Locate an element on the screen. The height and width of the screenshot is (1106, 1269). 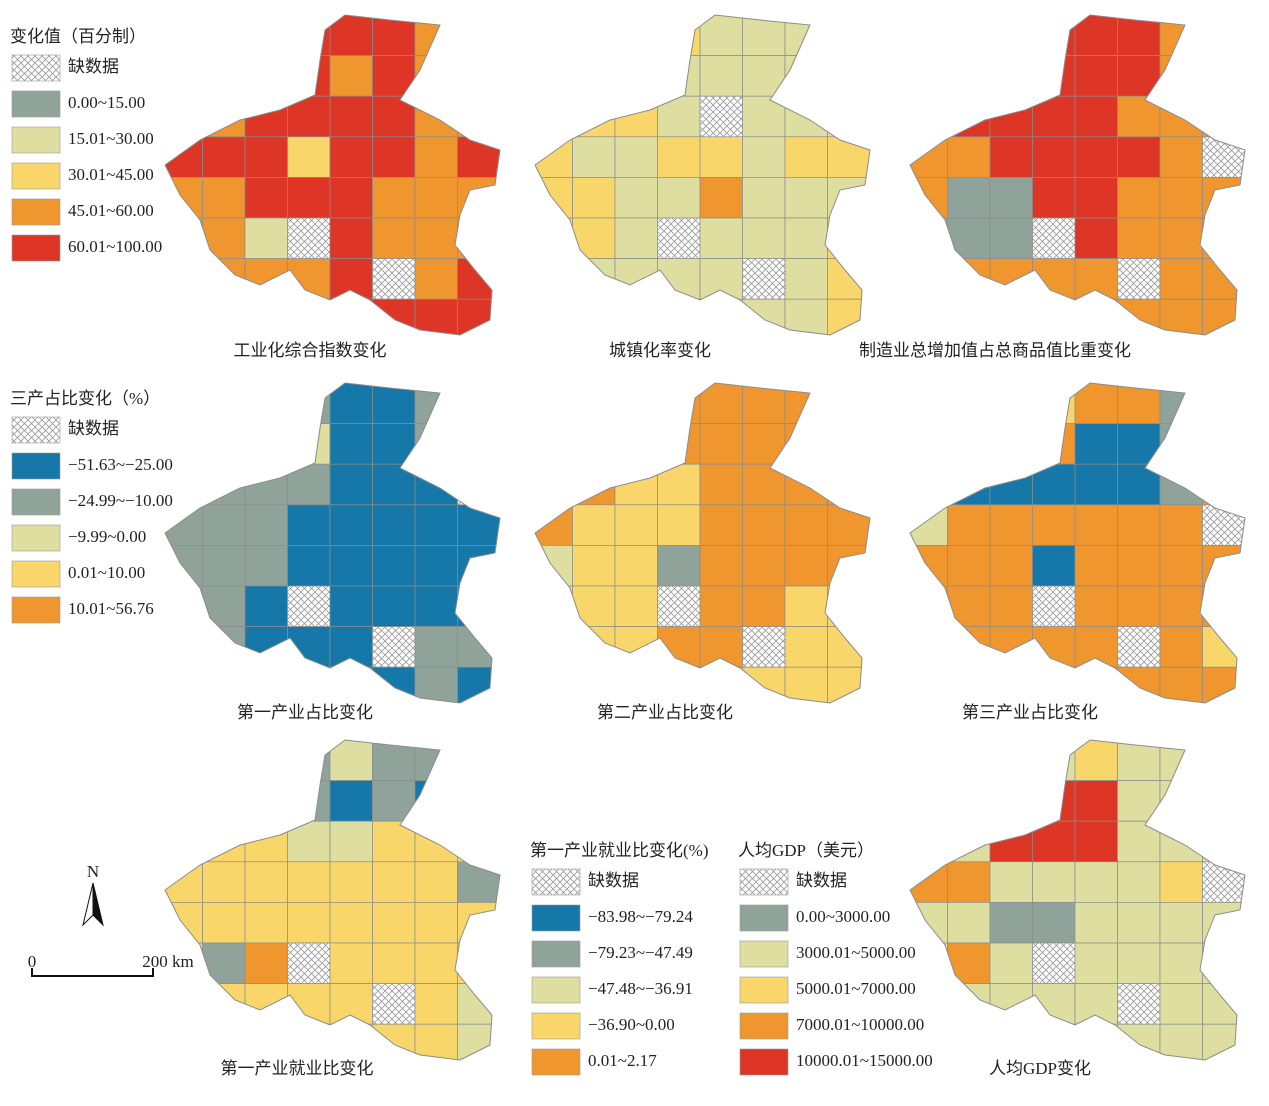
map-caption: 第一产业就业比变化 is located at coordinates (297, 1068).